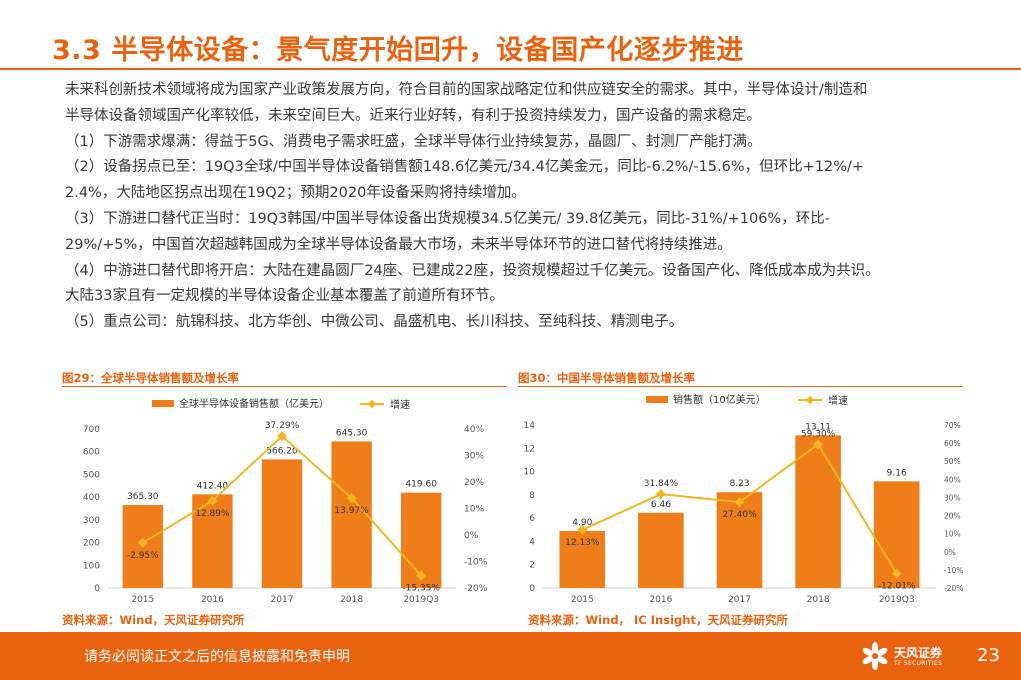 The height and width of the screenshot is (680, 1021). I want to click on chart-1-caption: 图29：全球半导体销售额及增长率, so click(151, 378).